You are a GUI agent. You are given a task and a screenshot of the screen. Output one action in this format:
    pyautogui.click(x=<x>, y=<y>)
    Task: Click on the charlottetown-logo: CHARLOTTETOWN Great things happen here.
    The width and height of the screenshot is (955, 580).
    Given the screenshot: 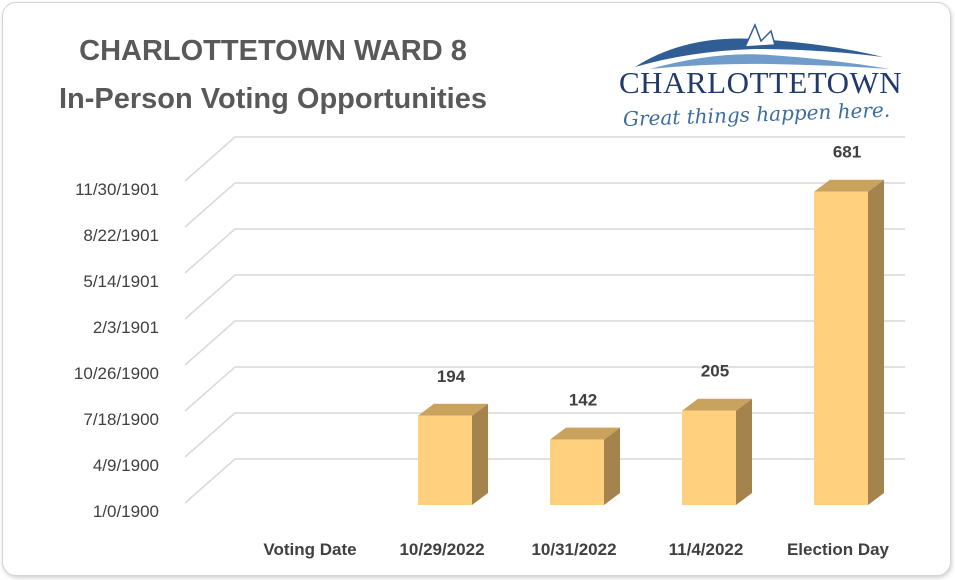 What is the action you would take?
    pyautogui.click(x=755, y=82)
    